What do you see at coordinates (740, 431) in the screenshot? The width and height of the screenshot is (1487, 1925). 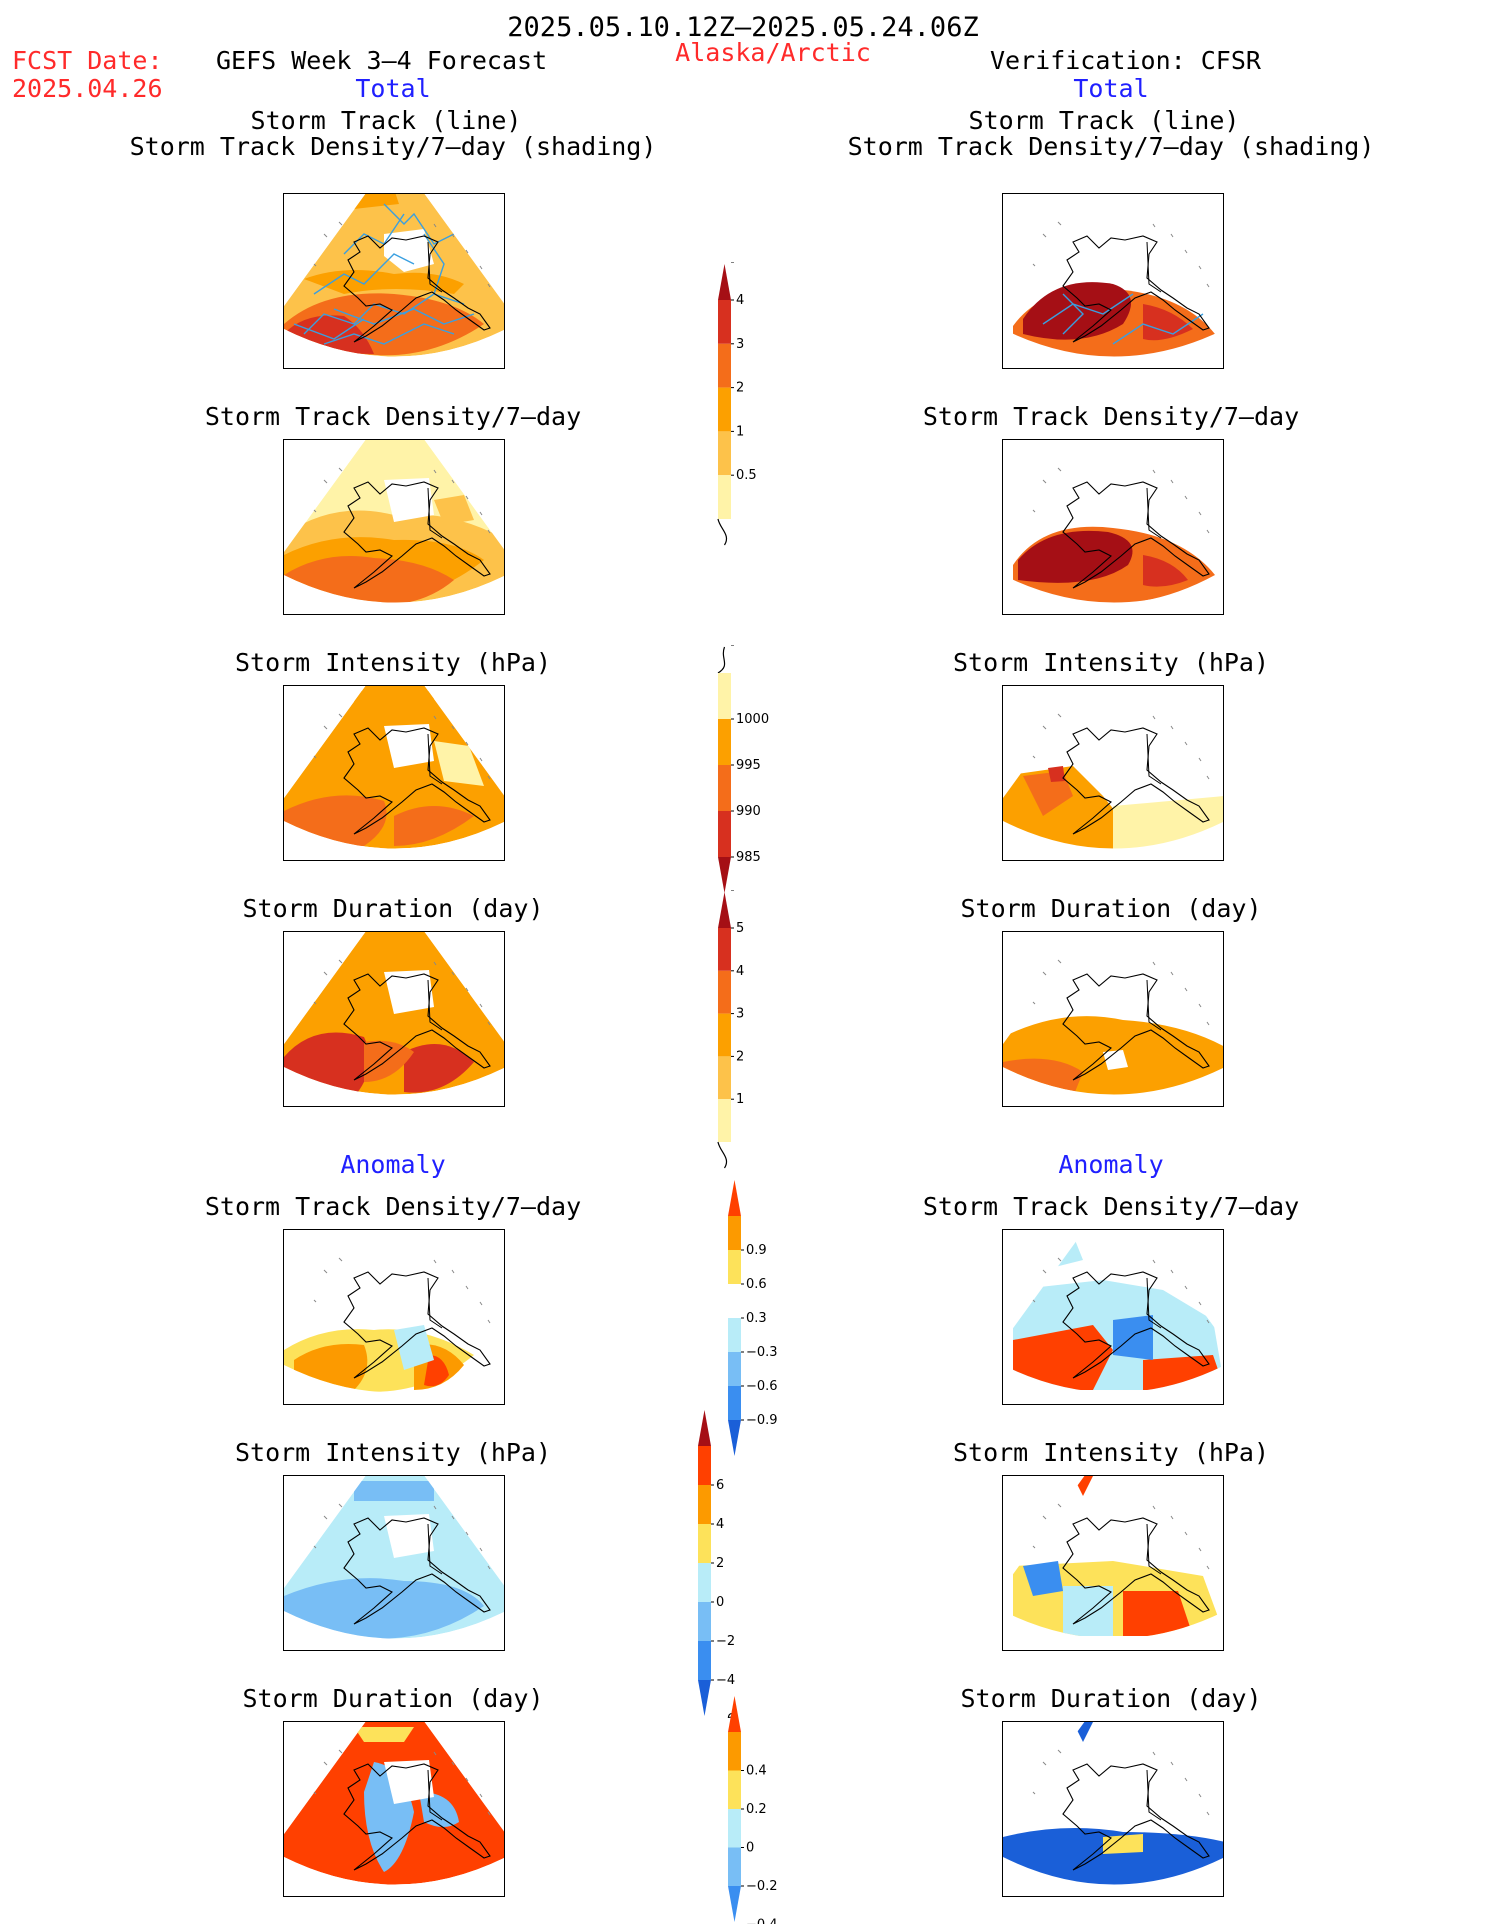 I see `colorbar-tick-label: 1` at bounding box center [740, 431].